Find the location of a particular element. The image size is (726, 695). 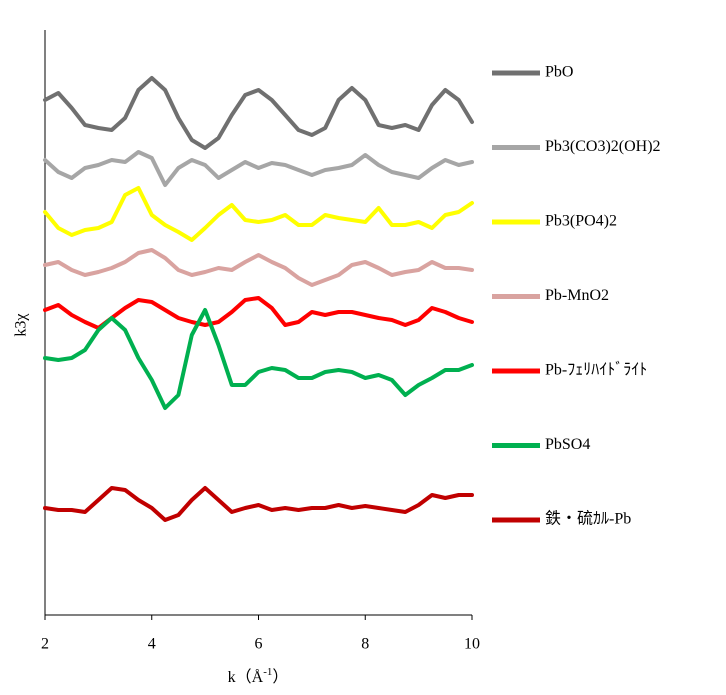

x-tick-label: 8 is located at coordinates (365, 644).